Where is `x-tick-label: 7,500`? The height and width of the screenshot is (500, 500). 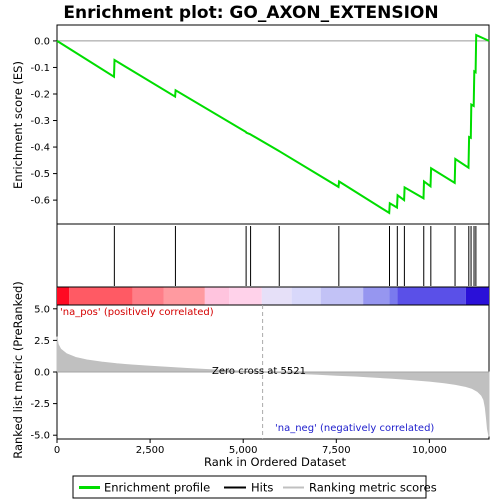
x-tick-label: 7,500 is located at coordinates (336, 450).